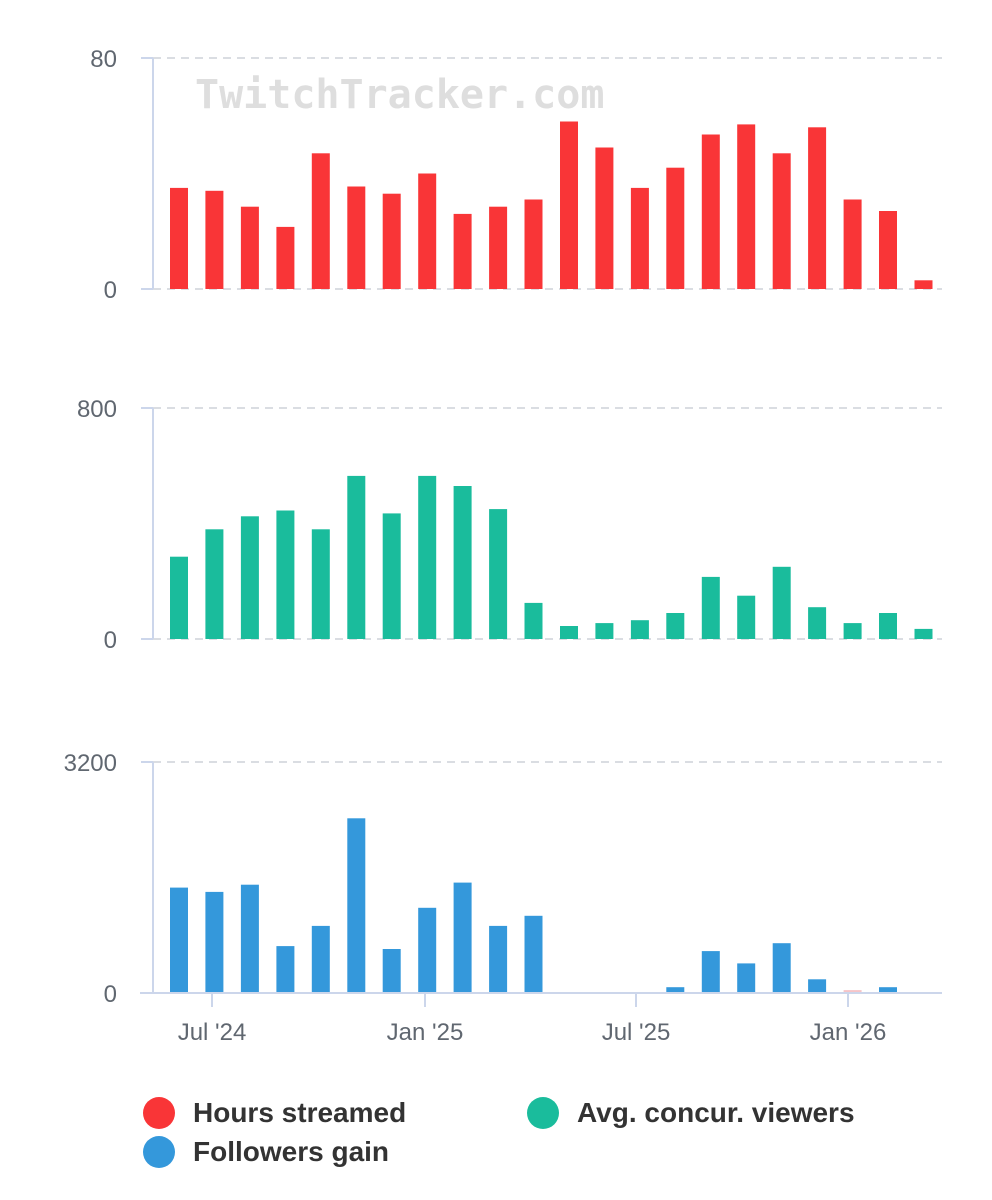 The image size is (992, 1200). Describe the element at coordinates (110, 994) in the screenshot. I see `y-tick-label-min-followers: 0` at that location.